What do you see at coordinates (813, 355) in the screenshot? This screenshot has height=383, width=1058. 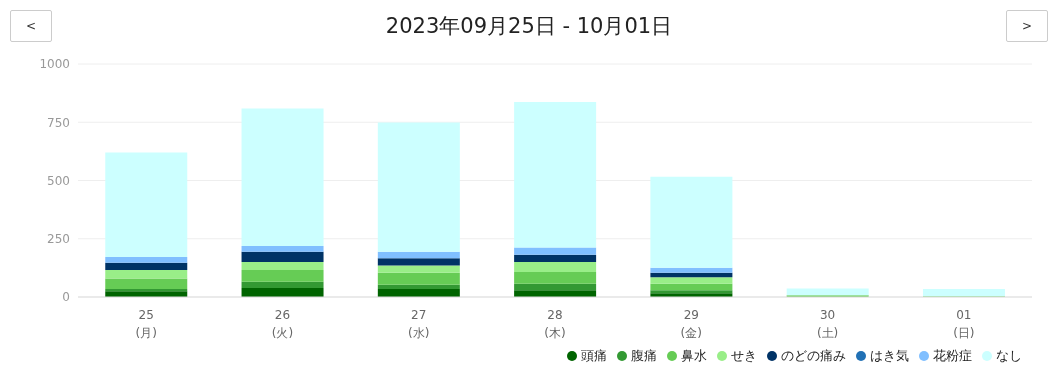 I see `legend-label: のどの痛み` at bounding box center [813, 355].